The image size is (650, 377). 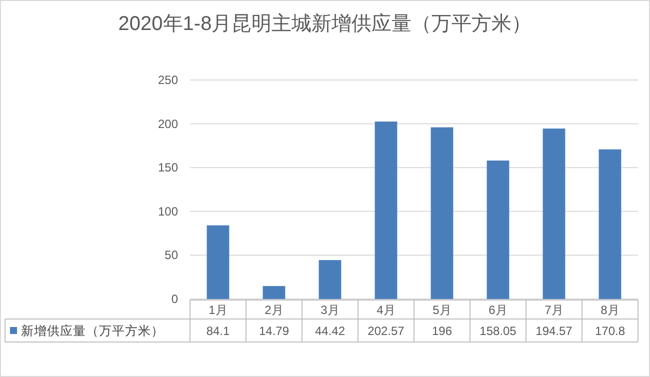 I want to click on chart-title: 2020年1-8月昆明主城新增供应量（万平方米）, so click(x=325, y=23).